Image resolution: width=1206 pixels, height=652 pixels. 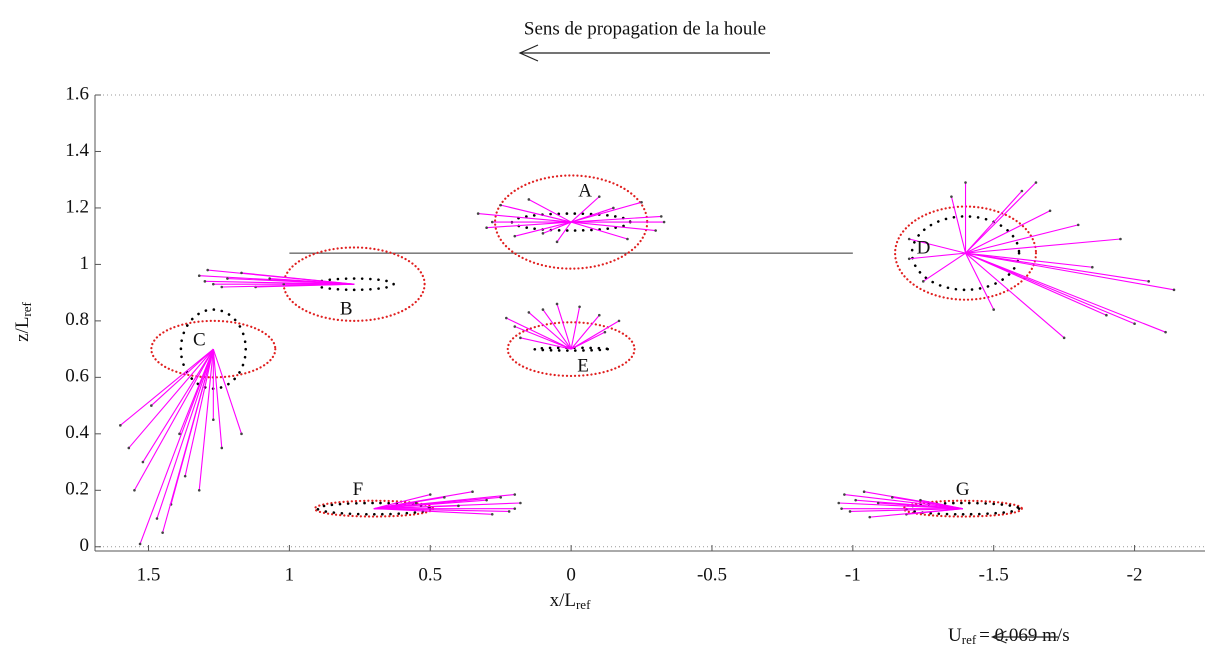 I want to click on station-label: C, so click(x=199, y=339).